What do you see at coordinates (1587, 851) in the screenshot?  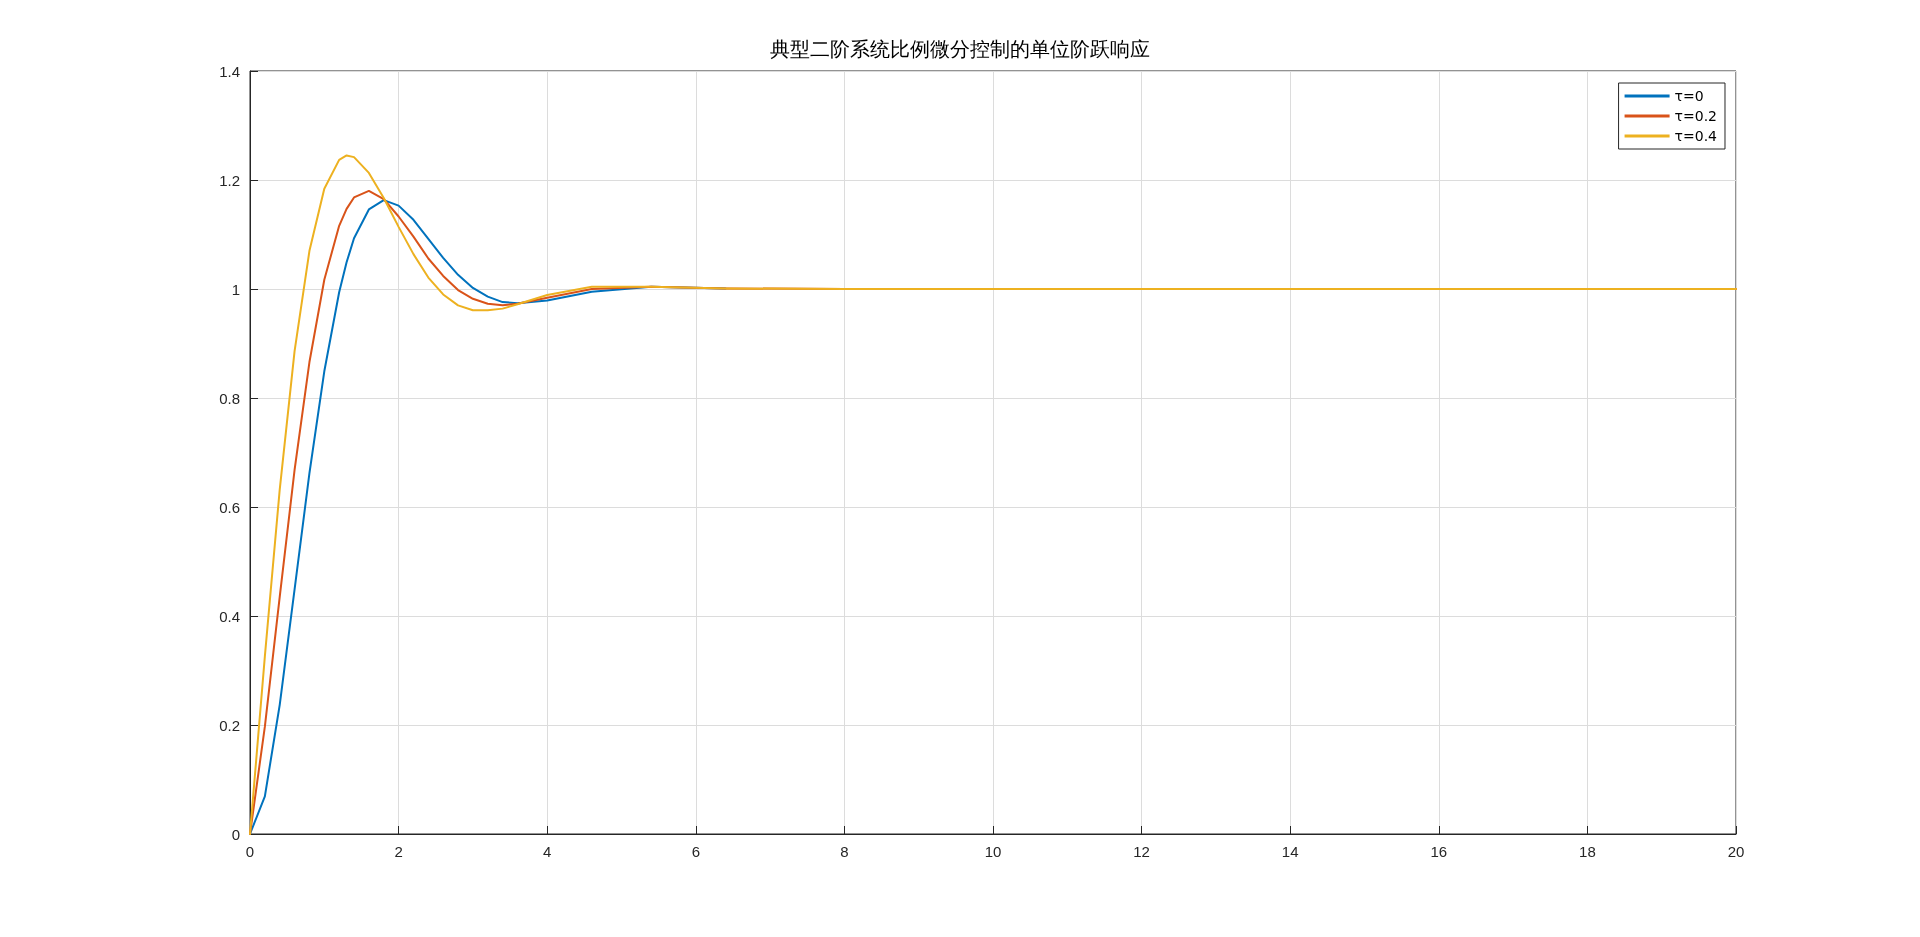 I see `x-tick-label: 18` at bounding box center [1587, 851].